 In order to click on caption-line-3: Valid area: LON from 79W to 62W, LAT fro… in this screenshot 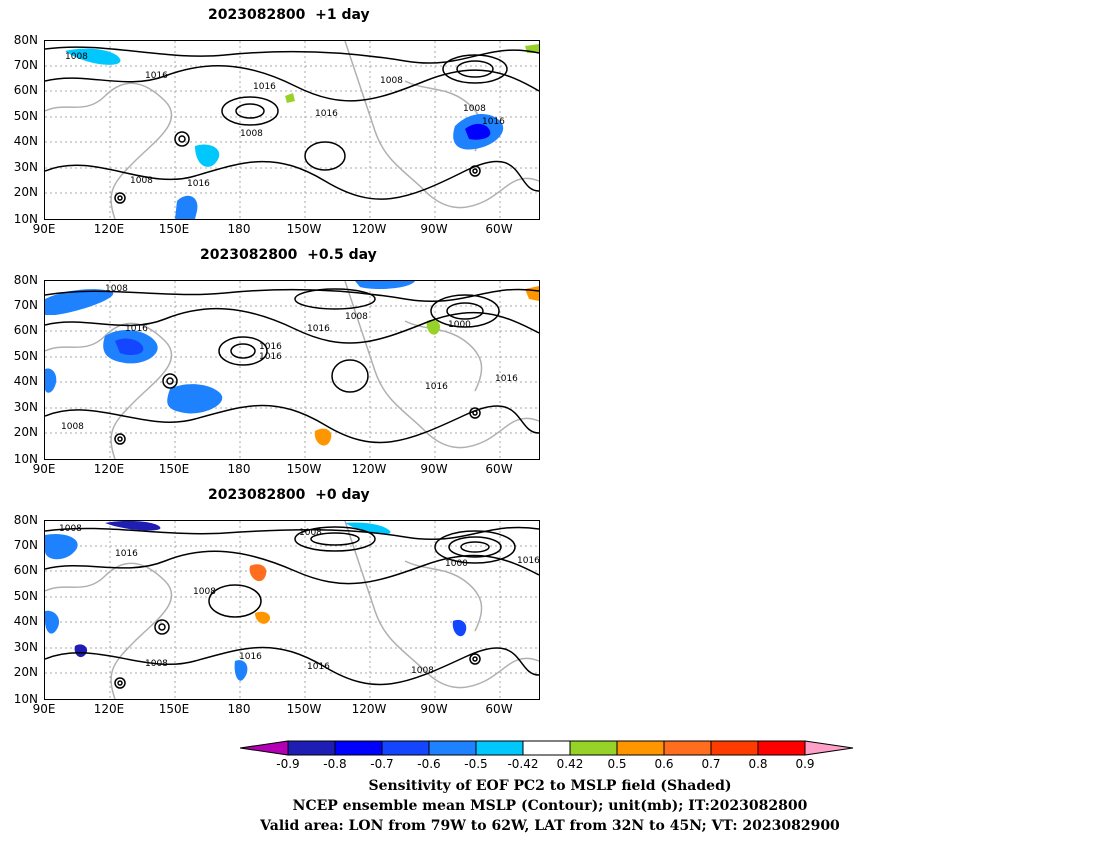, I will do `click(550, 826)`.